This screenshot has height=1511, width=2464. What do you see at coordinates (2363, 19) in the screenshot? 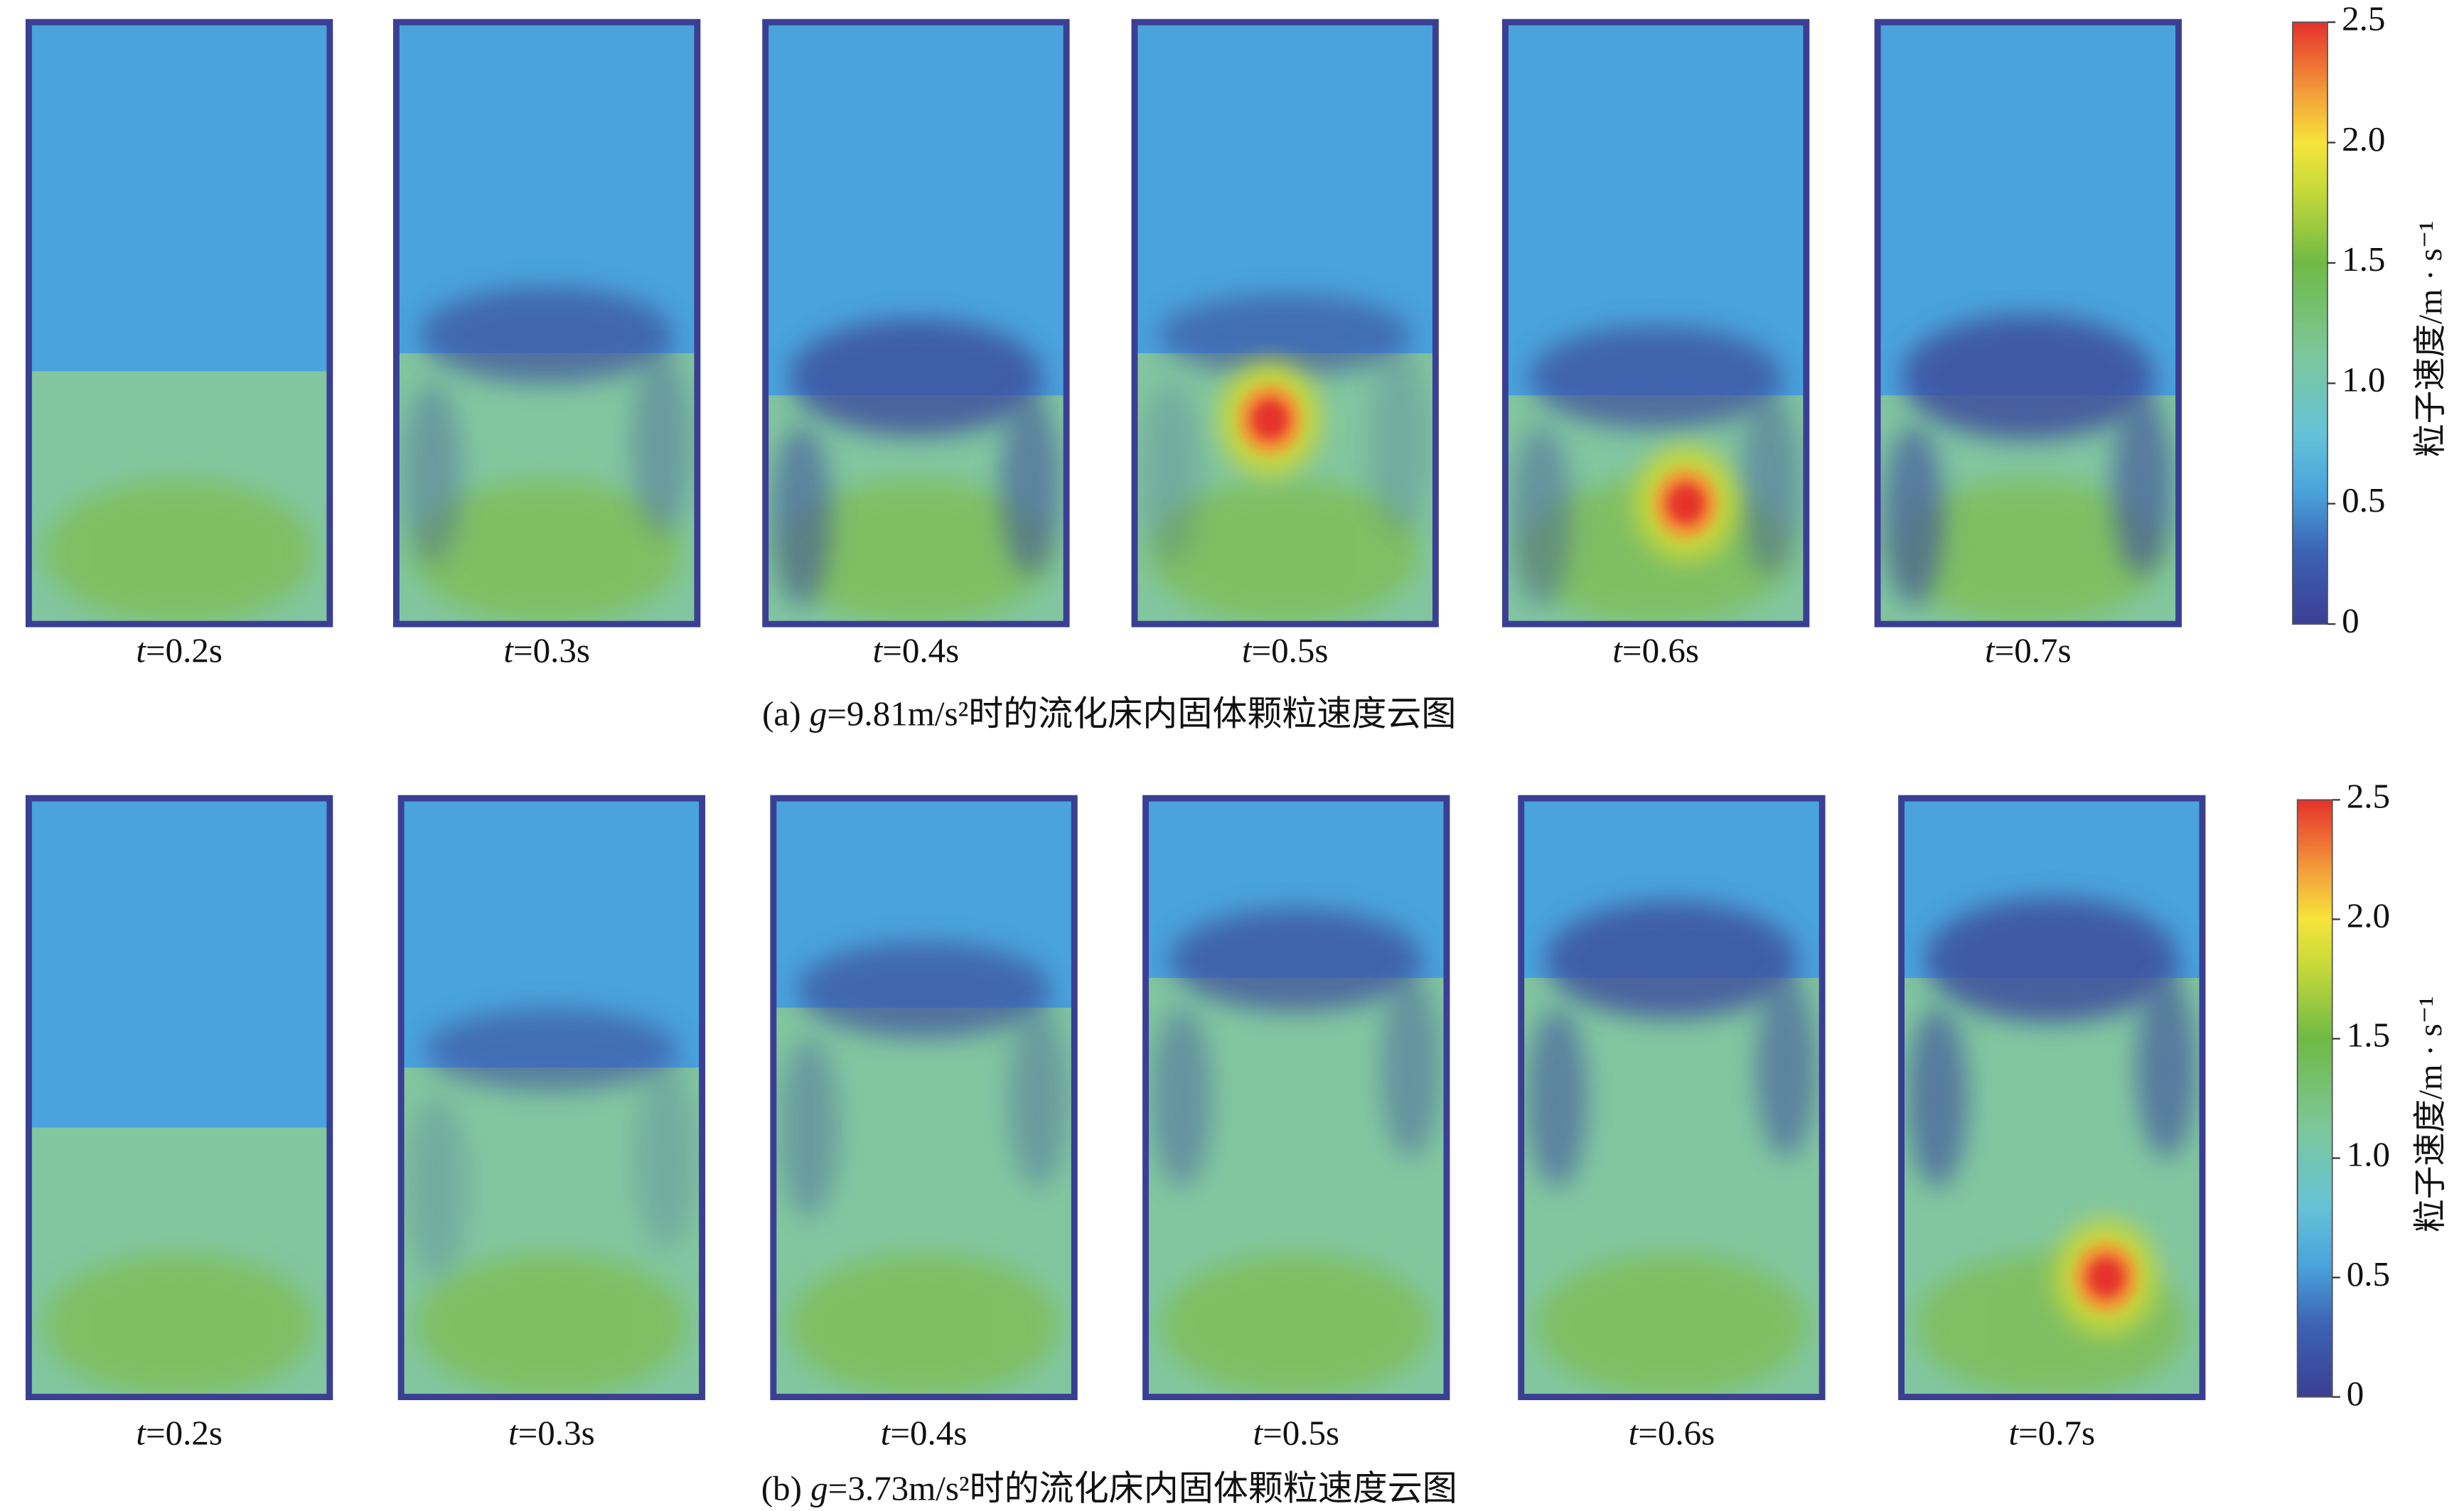
I see `colorbar-tick-label: 2.5` at bounding box center [2363, 19].